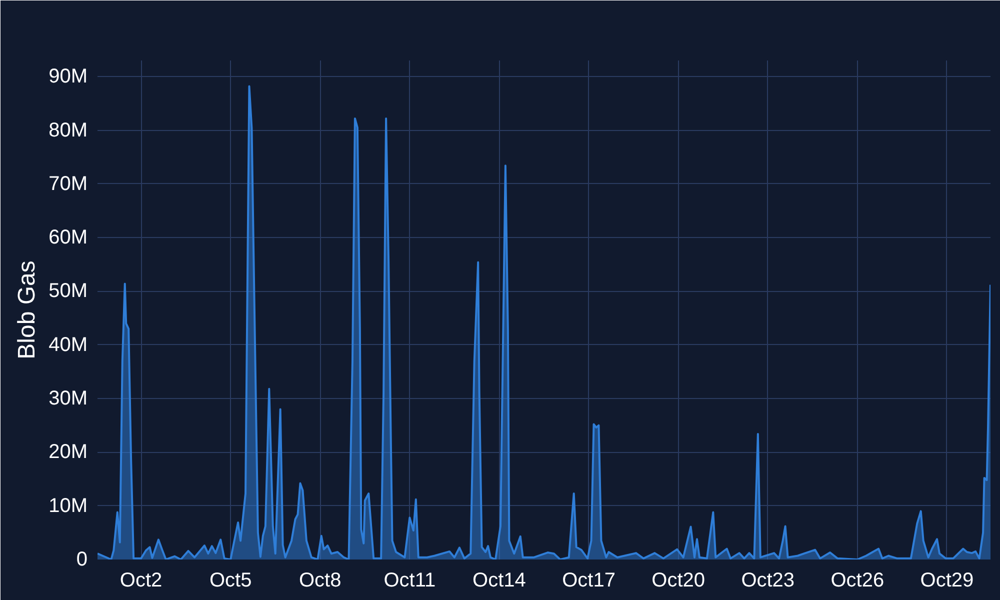 Image resolution: width=1000 pixels, height=600 pixels. Describe the element at coordinates (589, 581) in the screenshot. I see `x-tick-label: Oct17` at that location.